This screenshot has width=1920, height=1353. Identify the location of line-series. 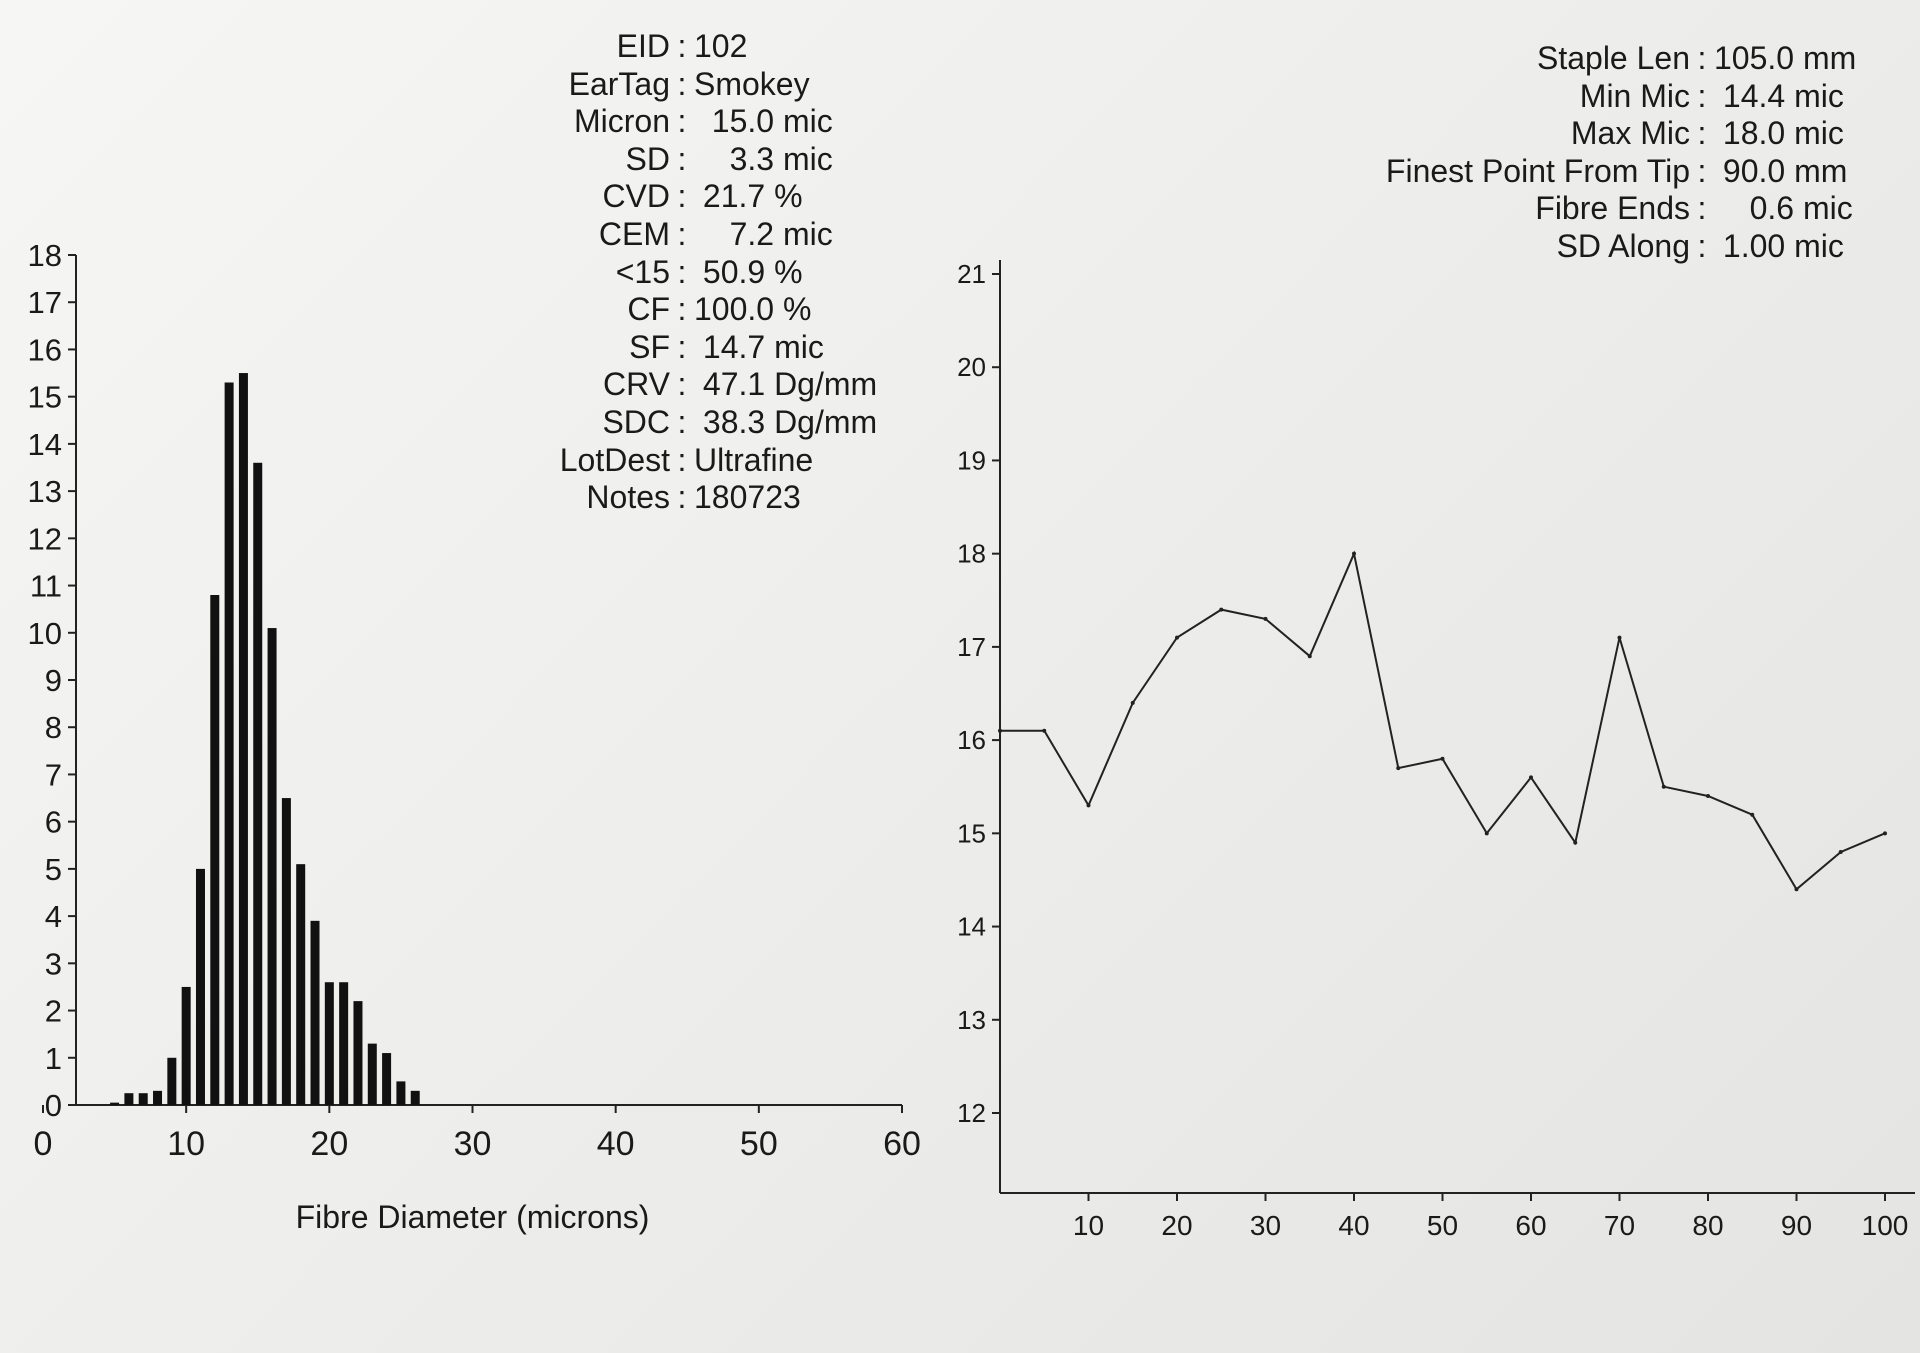
(1443, 720).